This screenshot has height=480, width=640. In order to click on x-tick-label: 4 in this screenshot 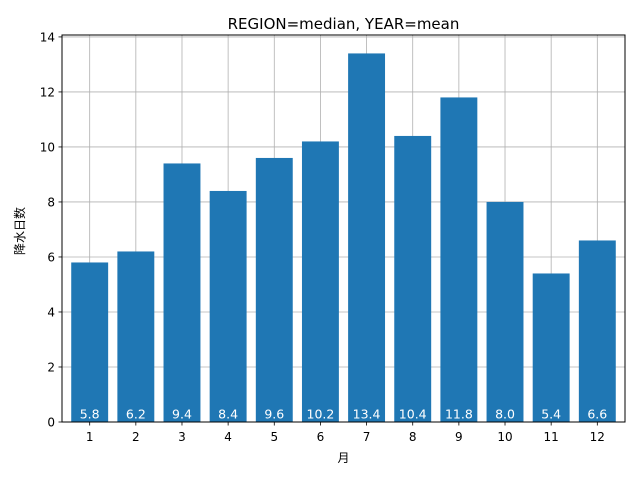, I will do `click(228, 437)`.